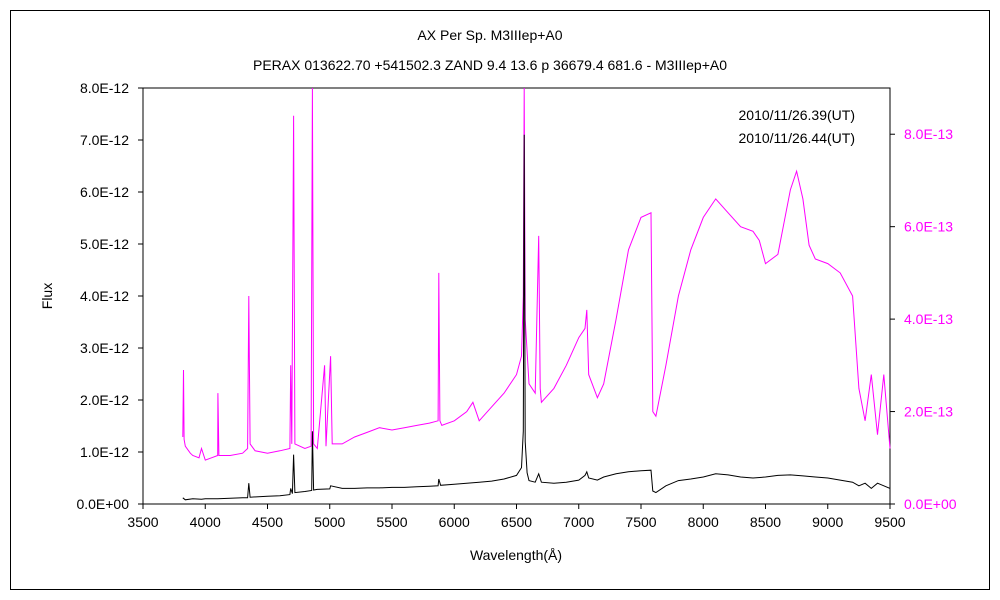 Image resolution: width=1000 pixels, height=600 pixels. Describe the element at coordinates (454, 522) in the screenshot. I see `x-tick-label: 6000` at that location.